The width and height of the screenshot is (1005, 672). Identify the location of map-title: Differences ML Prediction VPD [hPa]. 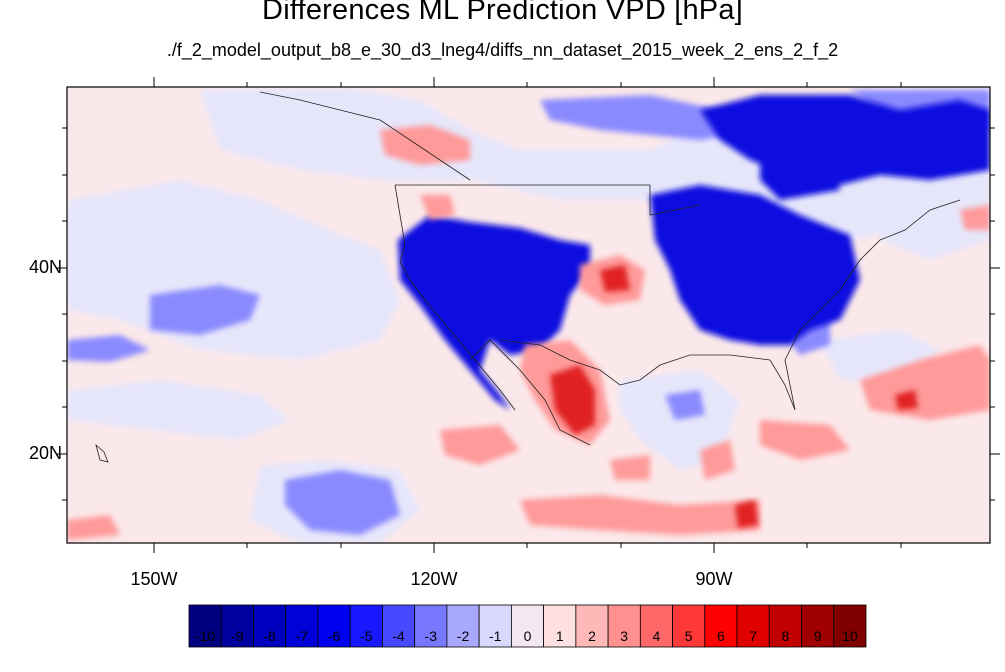
(502, 13).